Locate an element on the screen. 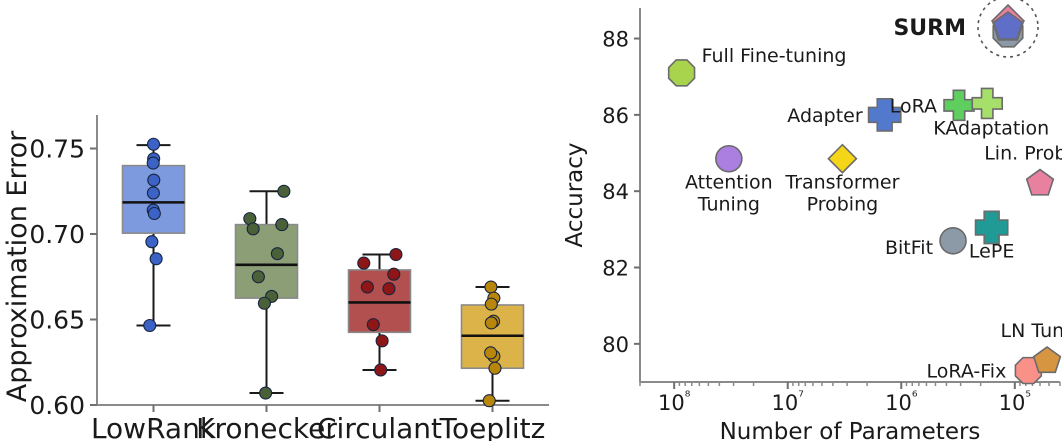 The image size is (1062, 441). point-marker-full-fine-tuning is located at coordinates (681, 73).